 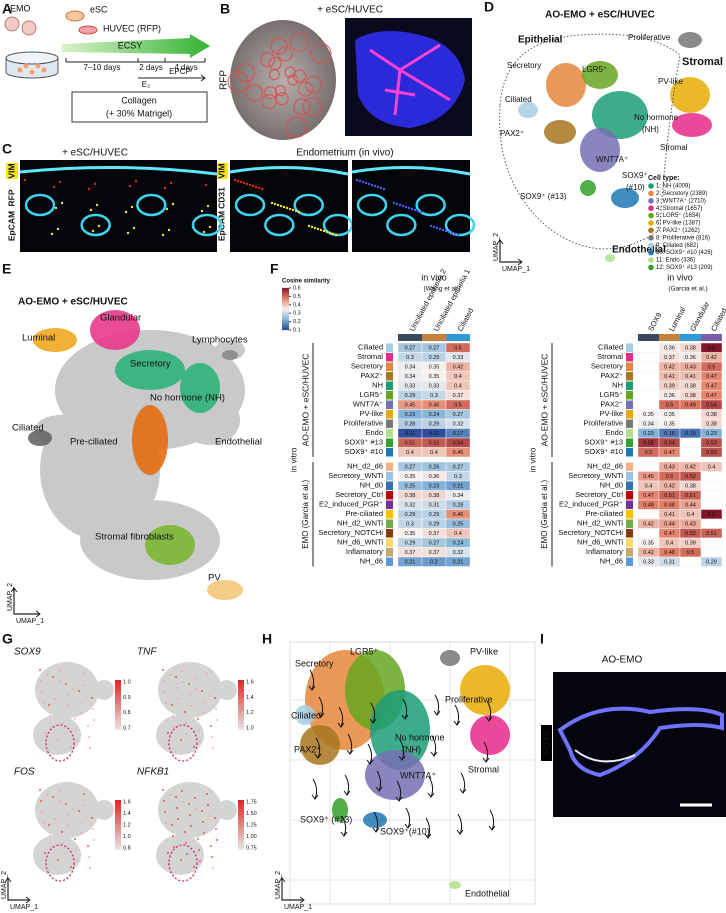 What do you see at coordinates (677, 246) in the screenshot?
I see `legend-label: 9: Ciliated (682)` at bounding box center [677, 246].